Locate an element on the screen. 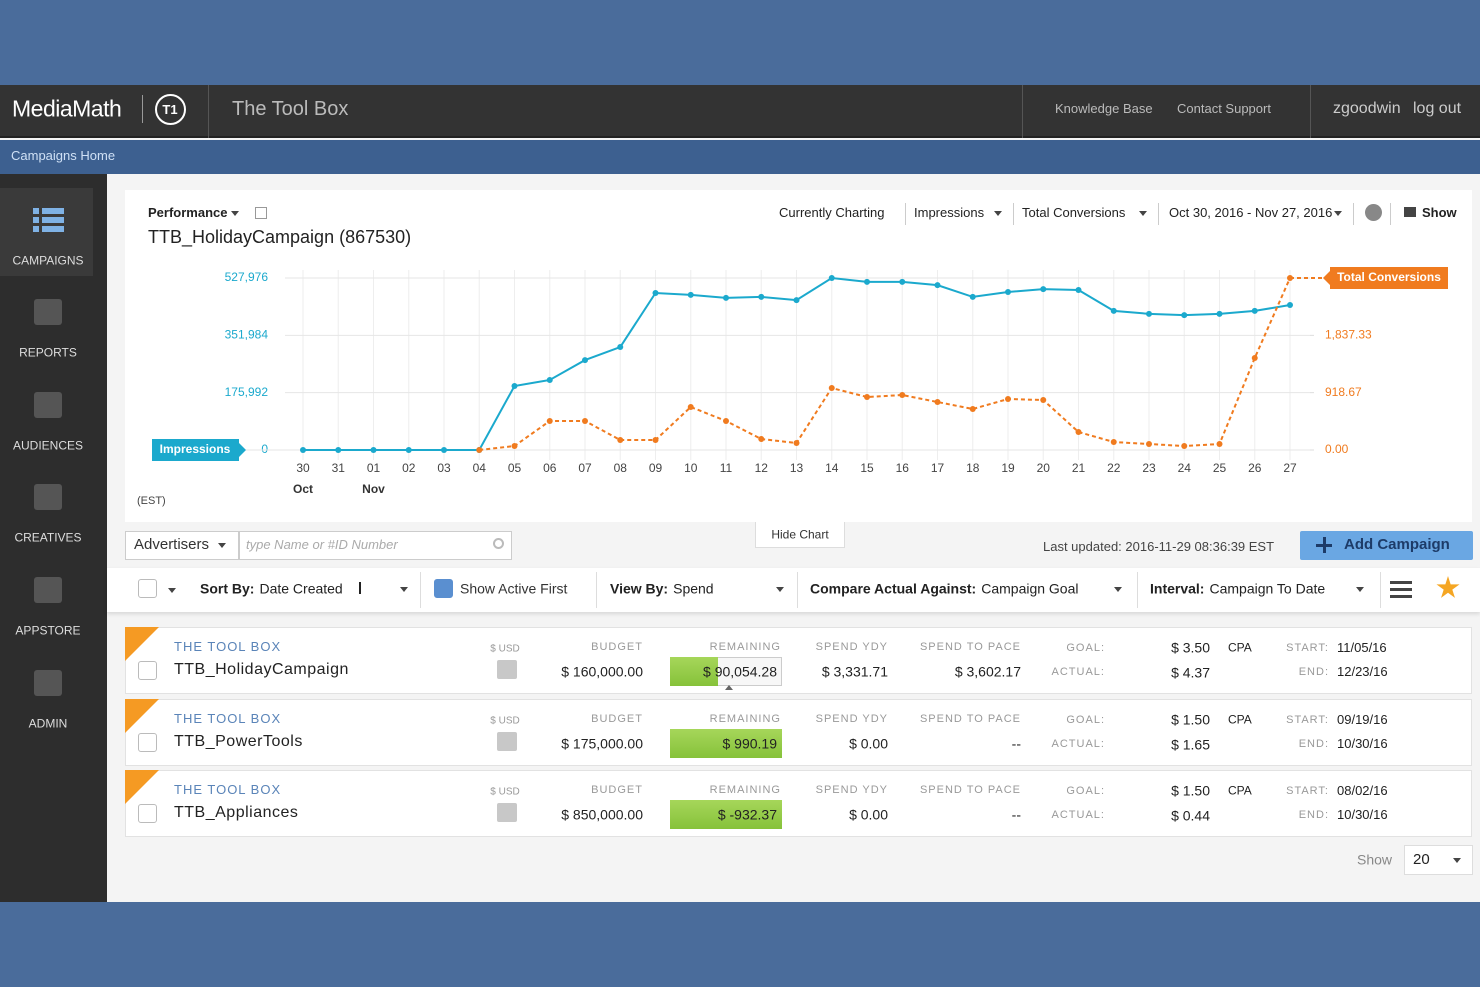  search-box is located at coordinates (375, 545).